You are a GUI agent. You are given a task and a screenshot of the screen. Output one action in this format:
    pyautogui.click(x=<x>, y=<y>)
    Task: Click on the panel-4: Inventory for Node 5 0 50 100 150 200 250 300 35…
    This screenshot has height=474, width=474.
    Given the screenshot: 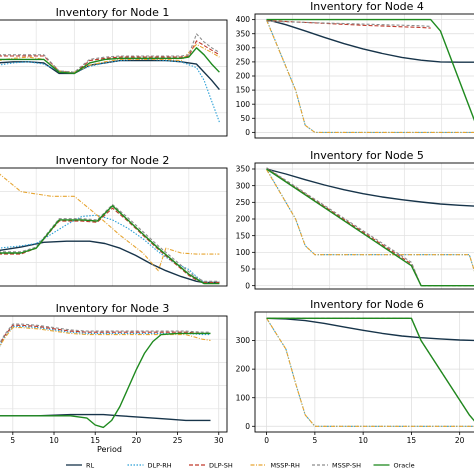 What is the action you would take?
    pyautogui.click(x=355, y=219)
    